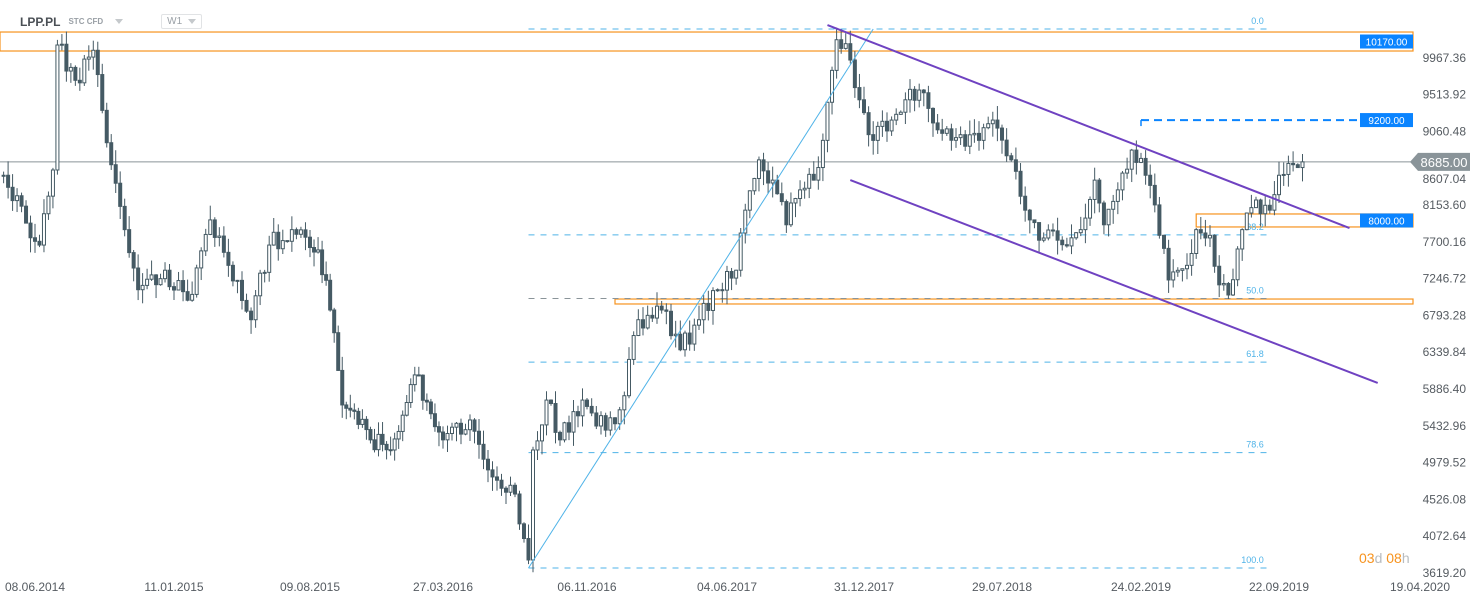 This screenshot has width=1482, height=604. Describe the element at coordinates (1384, 558) in the screenshot. I see `candle-countdown: 03d 08h` at that location.